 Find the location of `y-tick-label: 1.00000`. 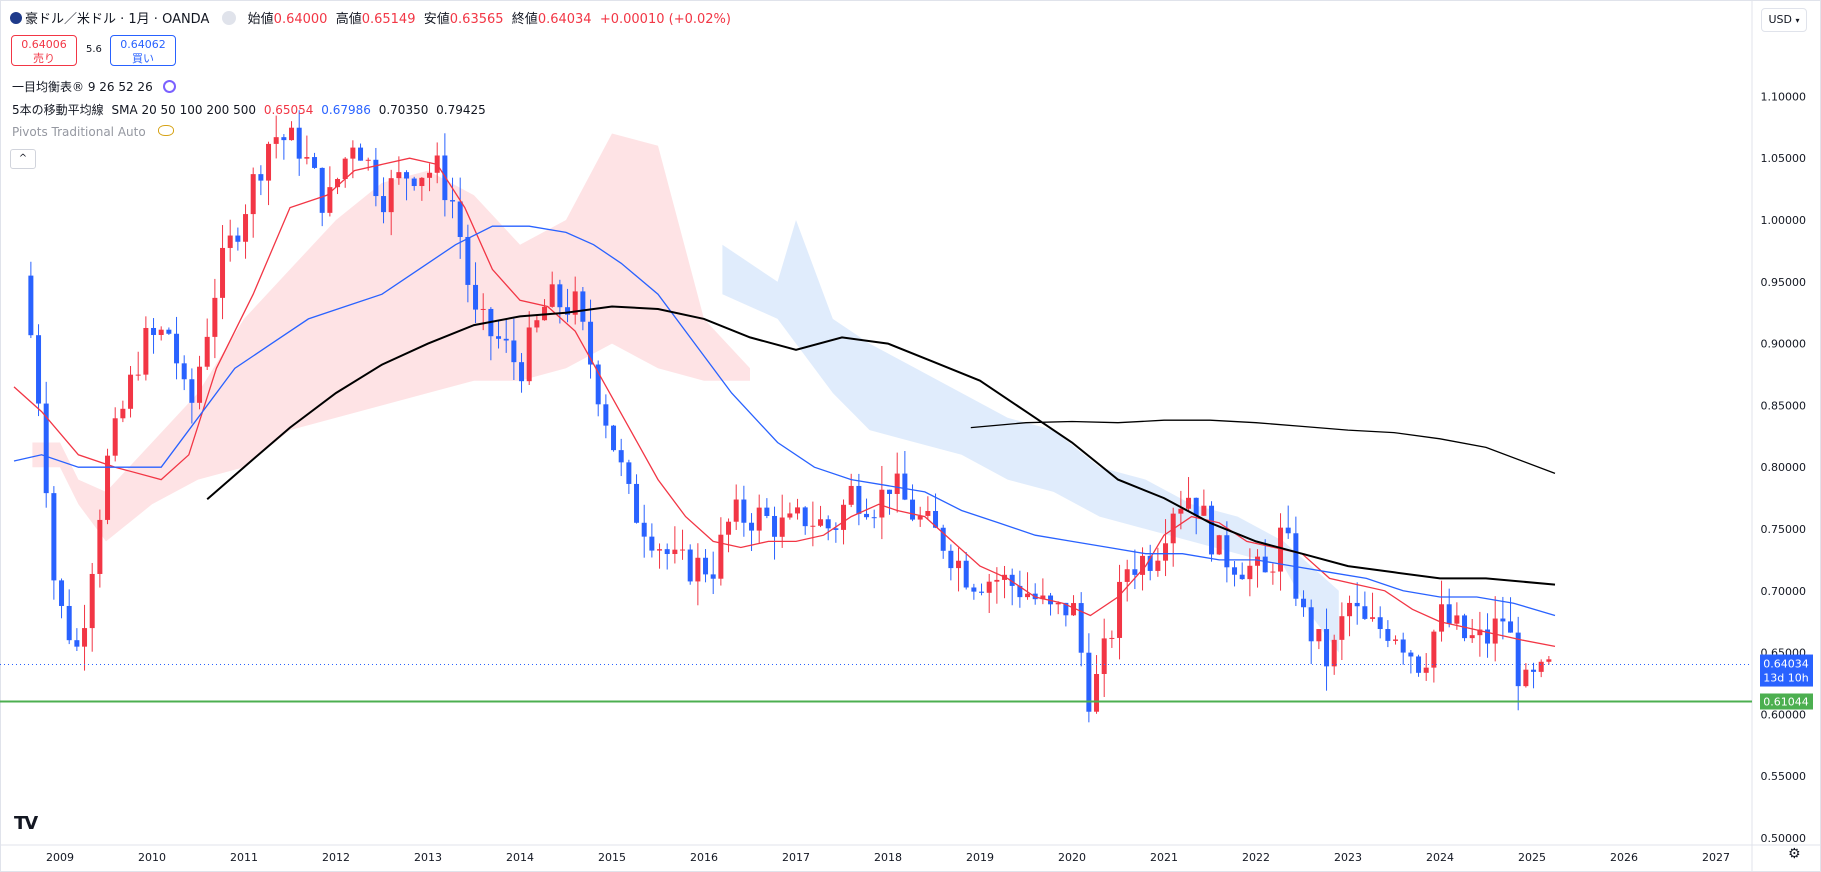

y-tick-label: 1.00000 is located at coordinates (1784, 220).